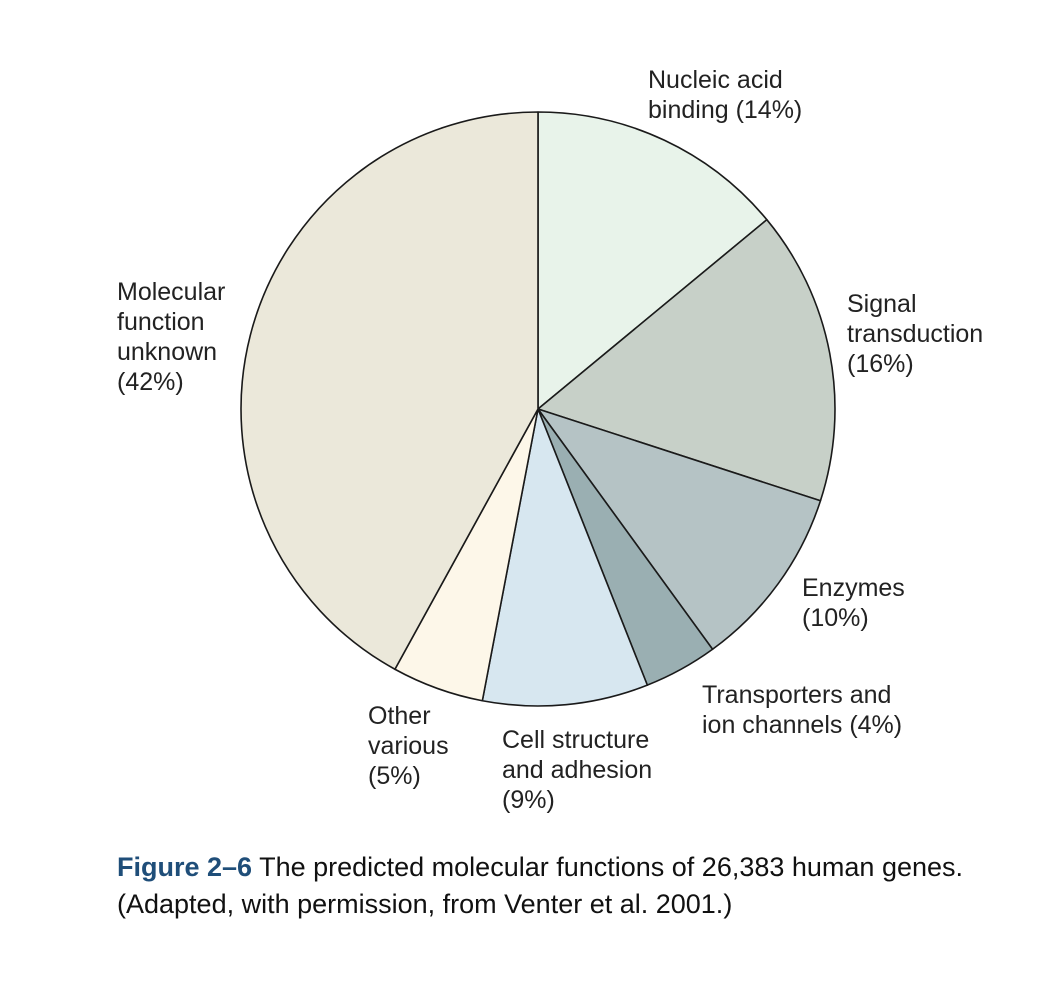 Image resolution: width=1059 pixels, height=1000 pixels. What do you see at coordinates (725, 110) in the screenshot?
I see `slice-label-line: binding (14%)` at bounding box center [725, 110].